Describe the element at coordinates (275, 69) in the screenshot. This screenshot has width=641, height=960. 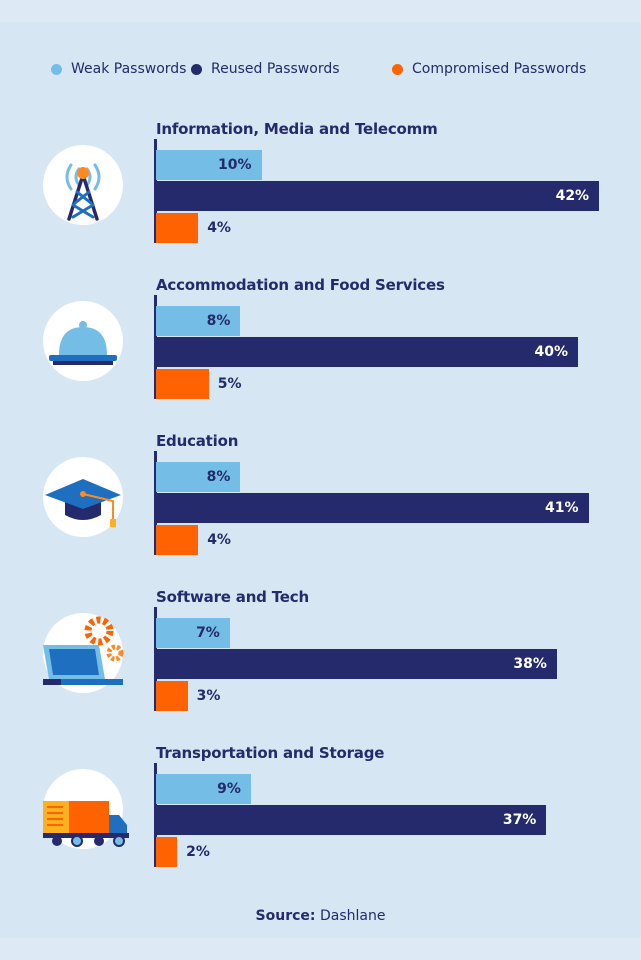
I see `legend-label: Reused Passwords` at that location.